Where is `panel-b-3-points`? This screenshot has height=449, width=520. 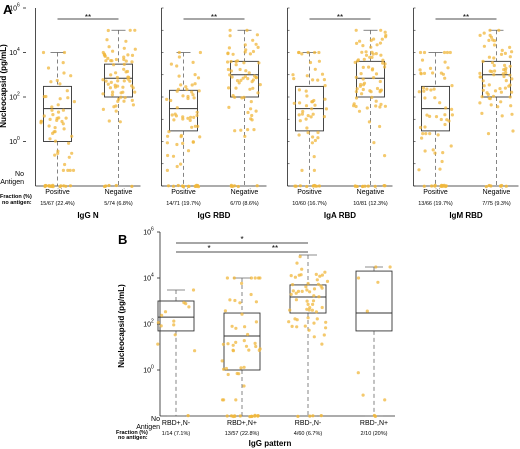 panel-b-3-points is located at coordinates (374, 341).